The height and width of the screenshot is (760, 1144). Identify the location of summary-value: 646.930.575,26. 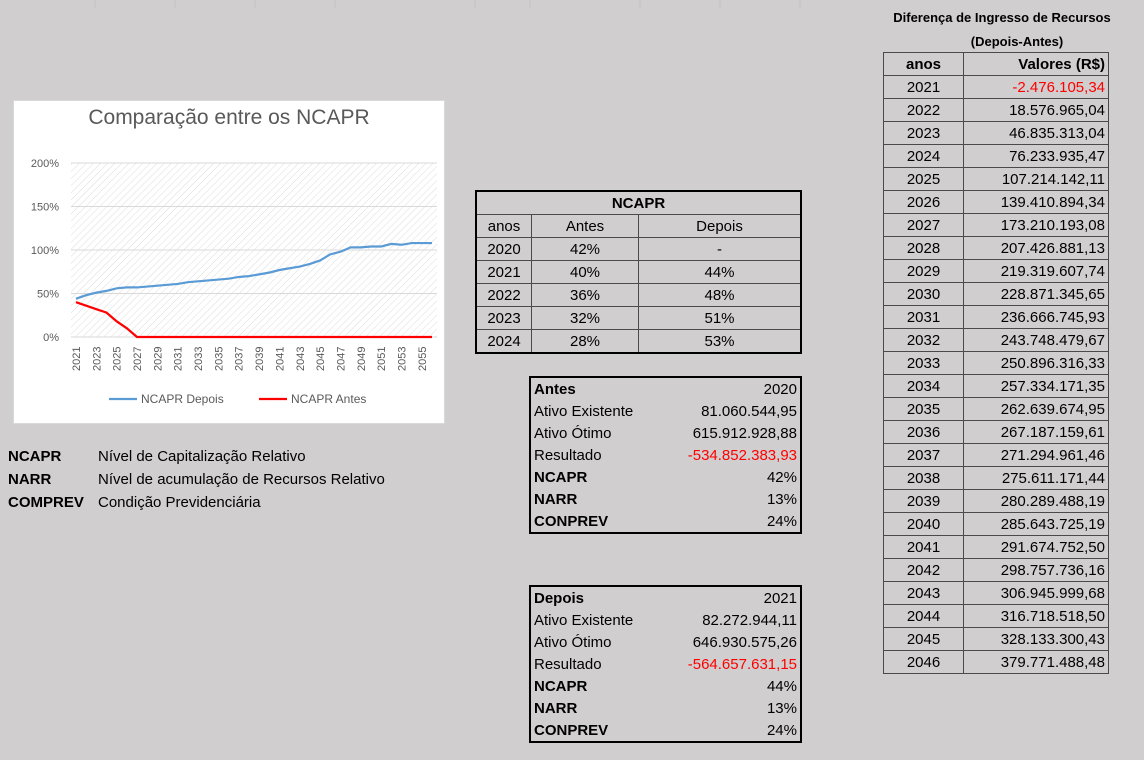
(744, 642).